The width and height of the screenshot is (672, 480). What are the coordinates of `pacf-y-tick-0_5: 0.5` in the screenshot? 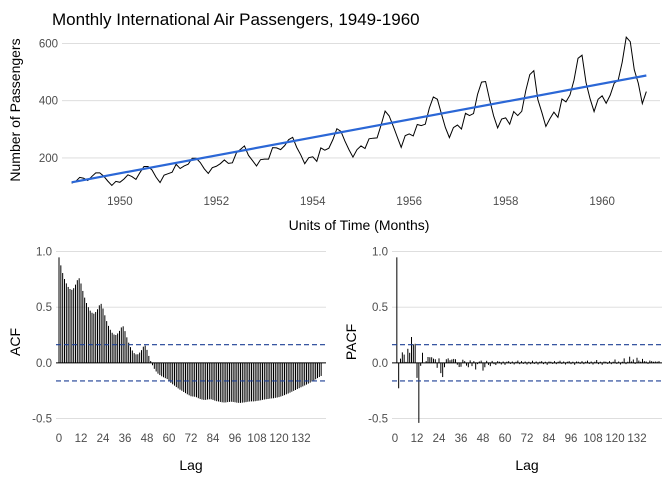 It's located at (380, 308).